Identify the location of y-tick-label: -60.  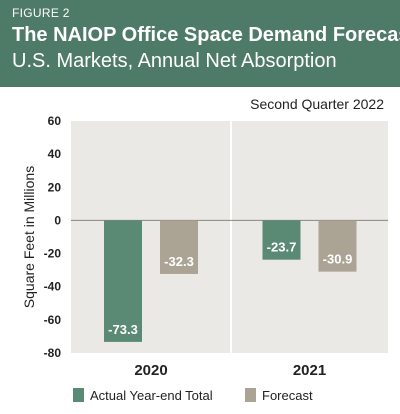
(53, 320).